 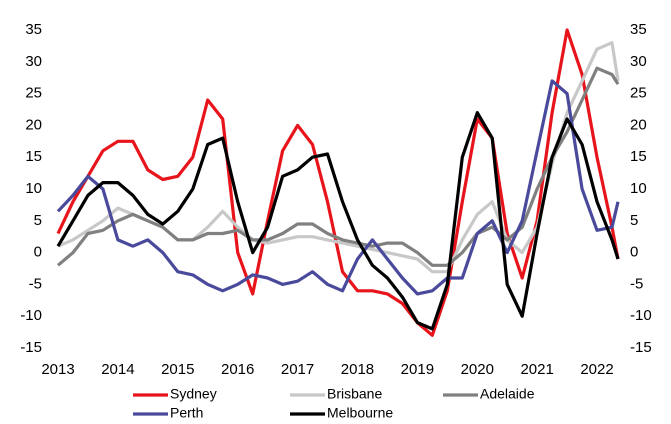 What do you see at coordinates (477, 369) in the screenshot?
I see `x-tick-label: 2020` at bounding box center [477, 369].